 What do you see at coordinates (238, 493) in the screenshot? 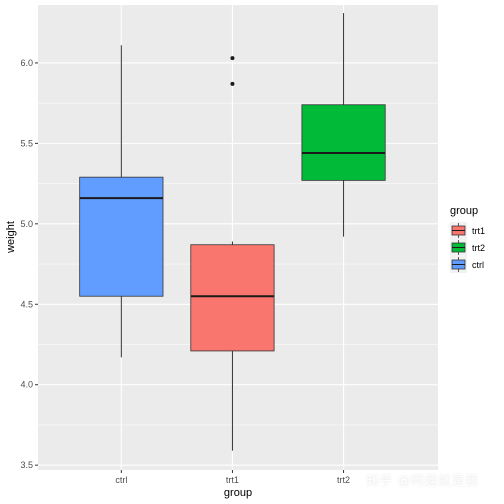
I see `x-axis-title: group` at bounding box center [238, 493].